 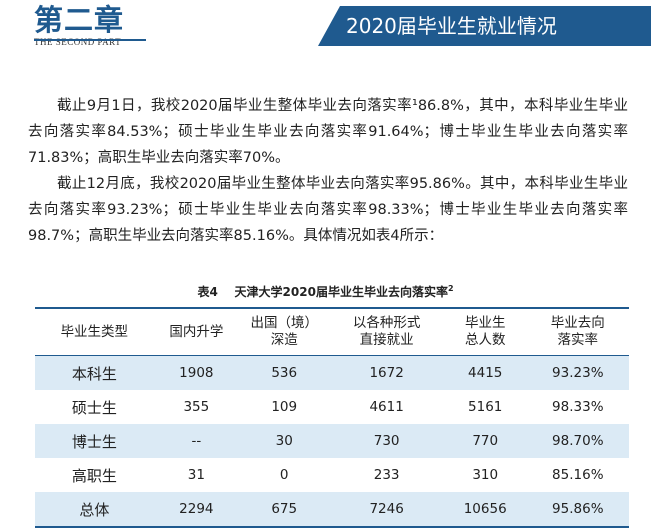 I want to click on column-header: 毕业生 总人数, so click(x=485, y=331).